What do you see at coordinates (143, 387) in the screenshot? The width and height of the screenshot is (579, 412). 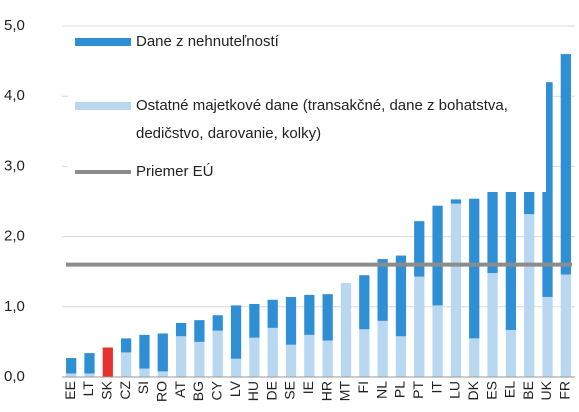 I see `x-tick-label: SI` at bounding box center [143, 387].